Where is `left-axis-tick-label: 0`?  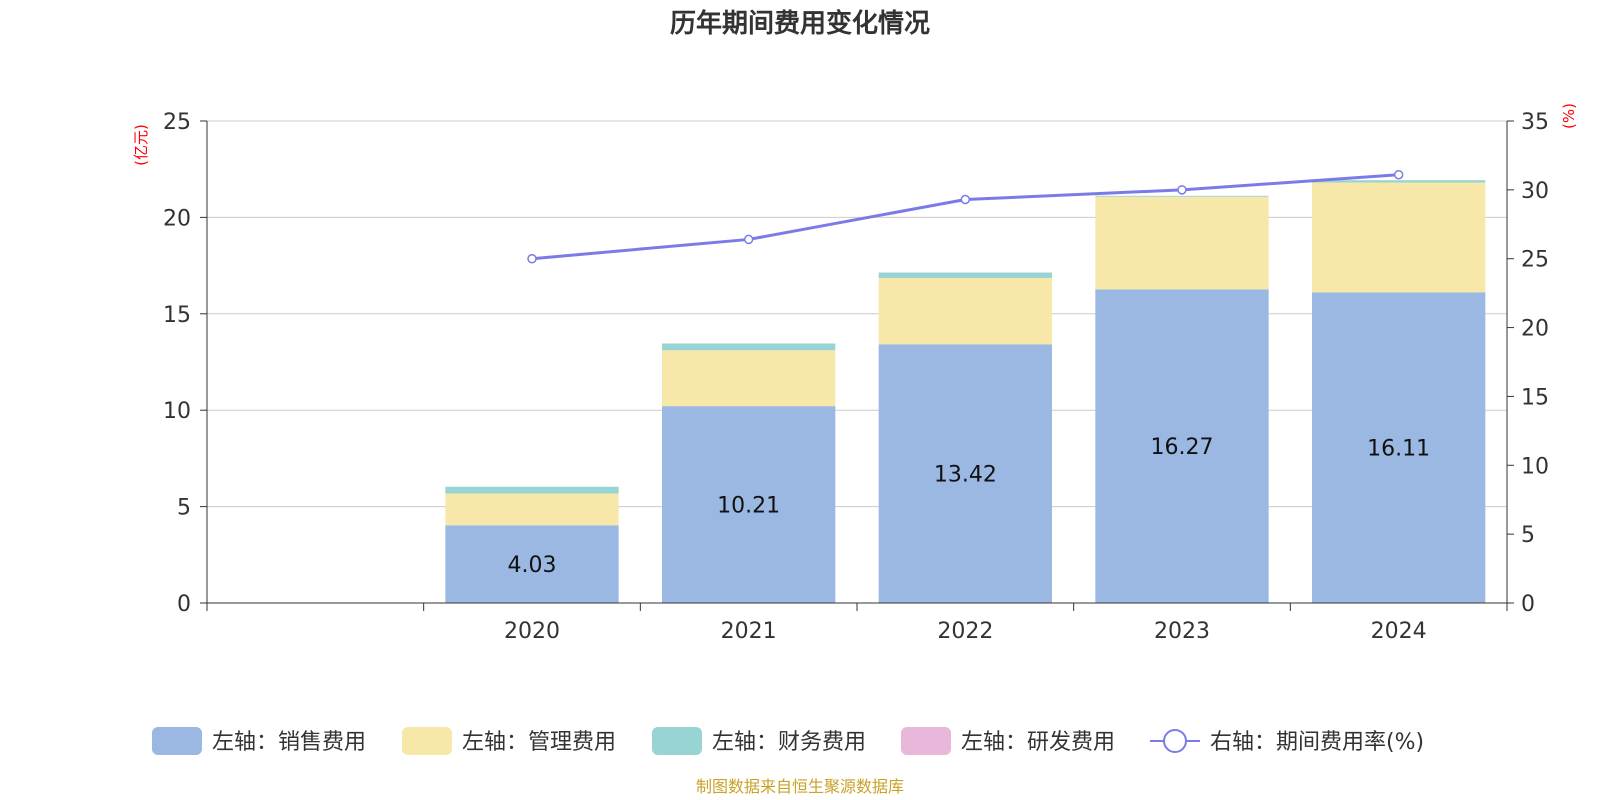 left-axis-tick-label: 0 is located at coordinates (184, 604).